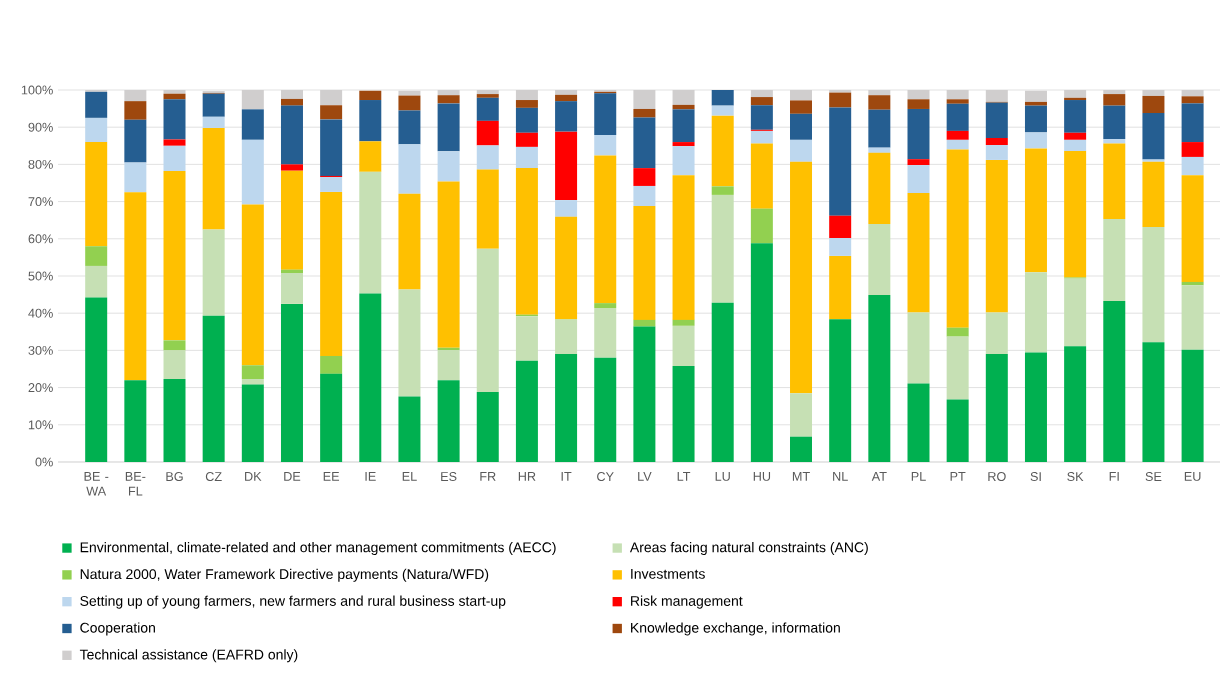  I want to click on x-tick-label: PL, so click(918, 476).